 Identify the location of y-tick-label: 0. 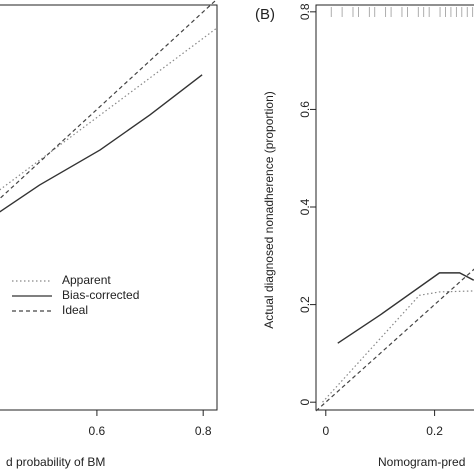
(305, 402).